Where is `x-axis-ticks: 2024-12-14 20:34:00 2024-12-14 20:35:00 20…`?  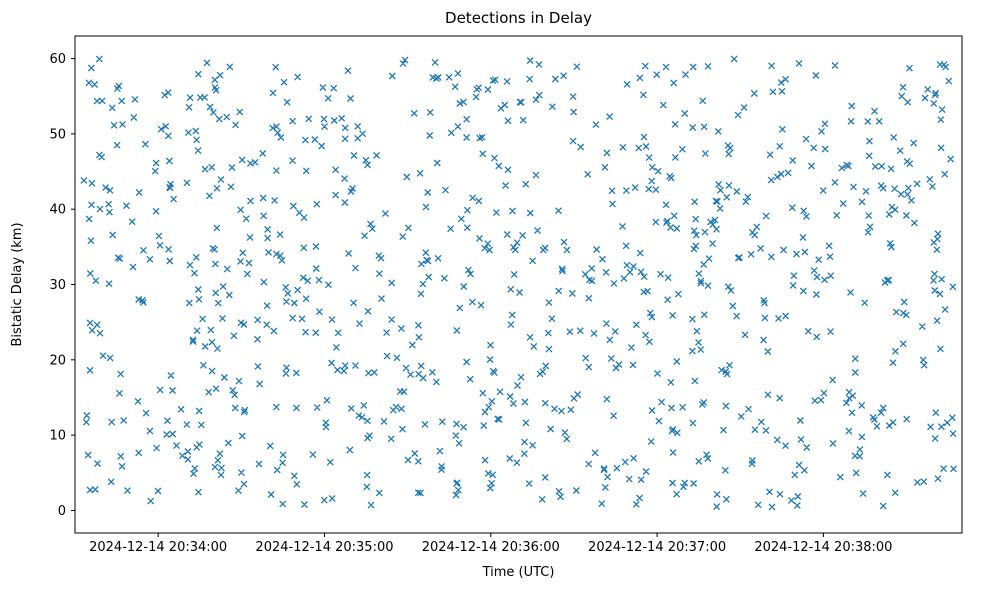 x-axis-ticks: 2024-12-14 20:34:00 2024-12-14 20:35:00 20… is located at coordinates (490, 544).